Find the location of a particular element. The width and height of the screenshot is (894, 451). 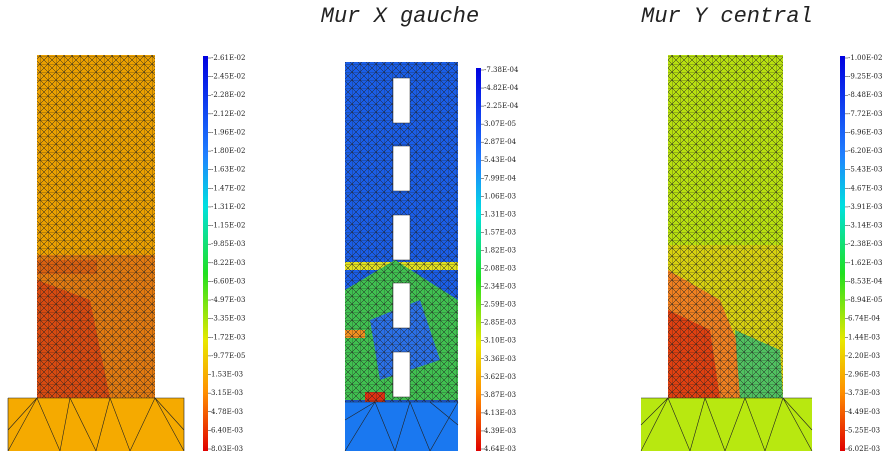

scale-label: -2.38E-03 is located at coordinates (865, 244).